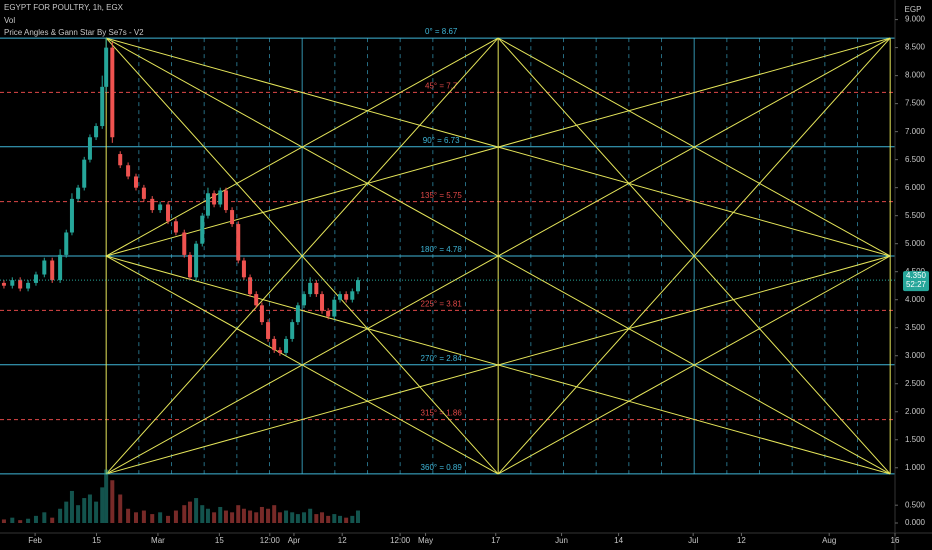 Image resolution: width=932 pixels, height=550 pixels. I want to click on x-tick-label: Aug, so click(829, 540).